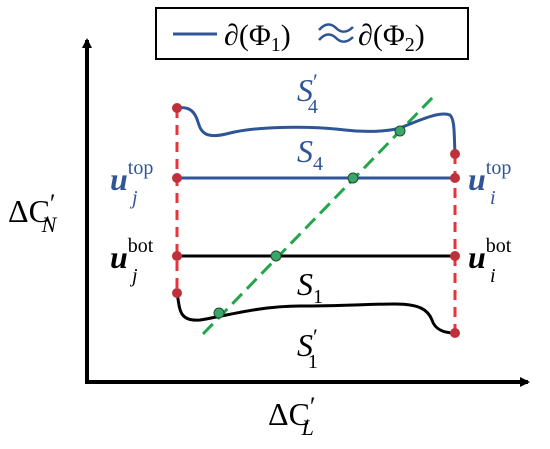  I want to click on label-s1-prime-main: S, so click(305, 345).